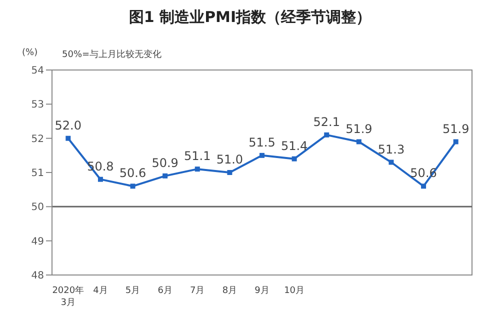 The image size is (500, 329). I want to click on data-label: 50.9, so click(165, 163).